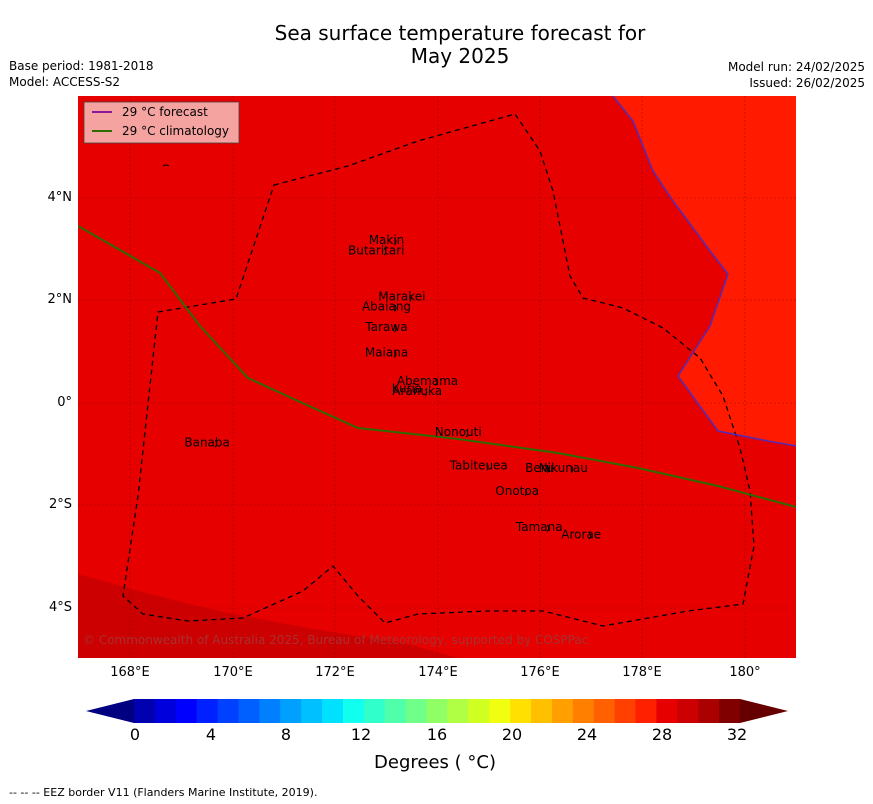  I want to click on colorbar, so click(437, 711).